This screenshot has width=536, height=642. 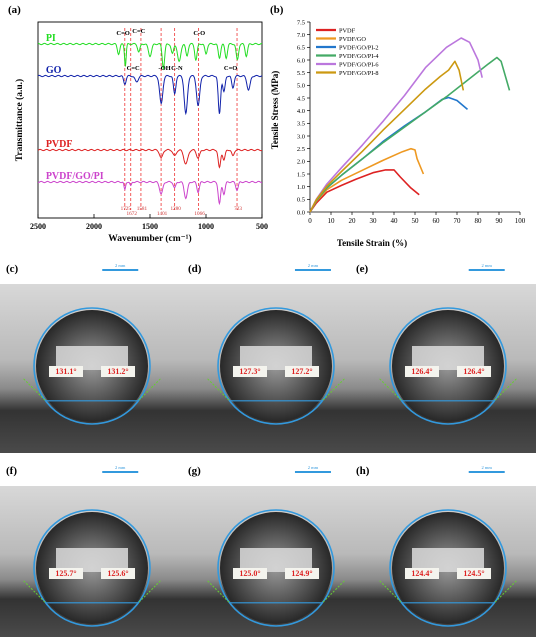 I want to click on contact-angle-right: 125.6°, so click(x=117, y=573).